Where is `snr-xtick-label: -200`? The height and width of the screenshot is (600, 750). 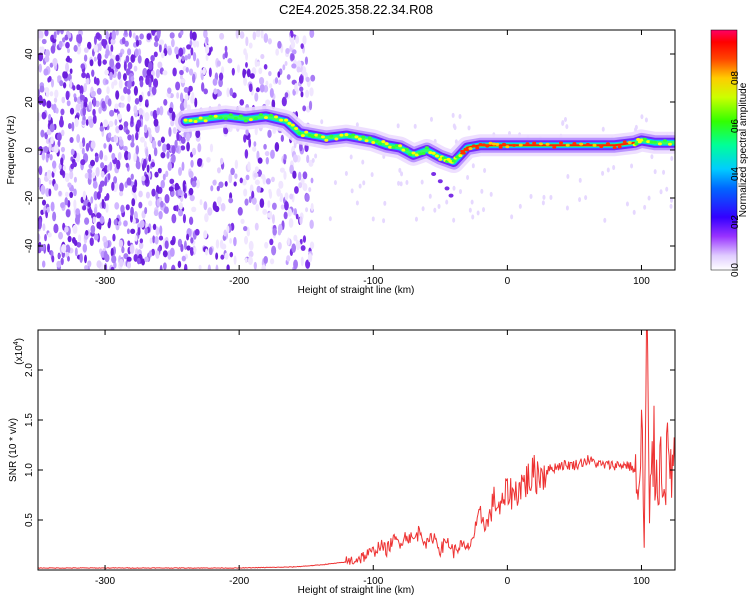 snr-xtick-label: -200 is located at coordinates (239, 581).